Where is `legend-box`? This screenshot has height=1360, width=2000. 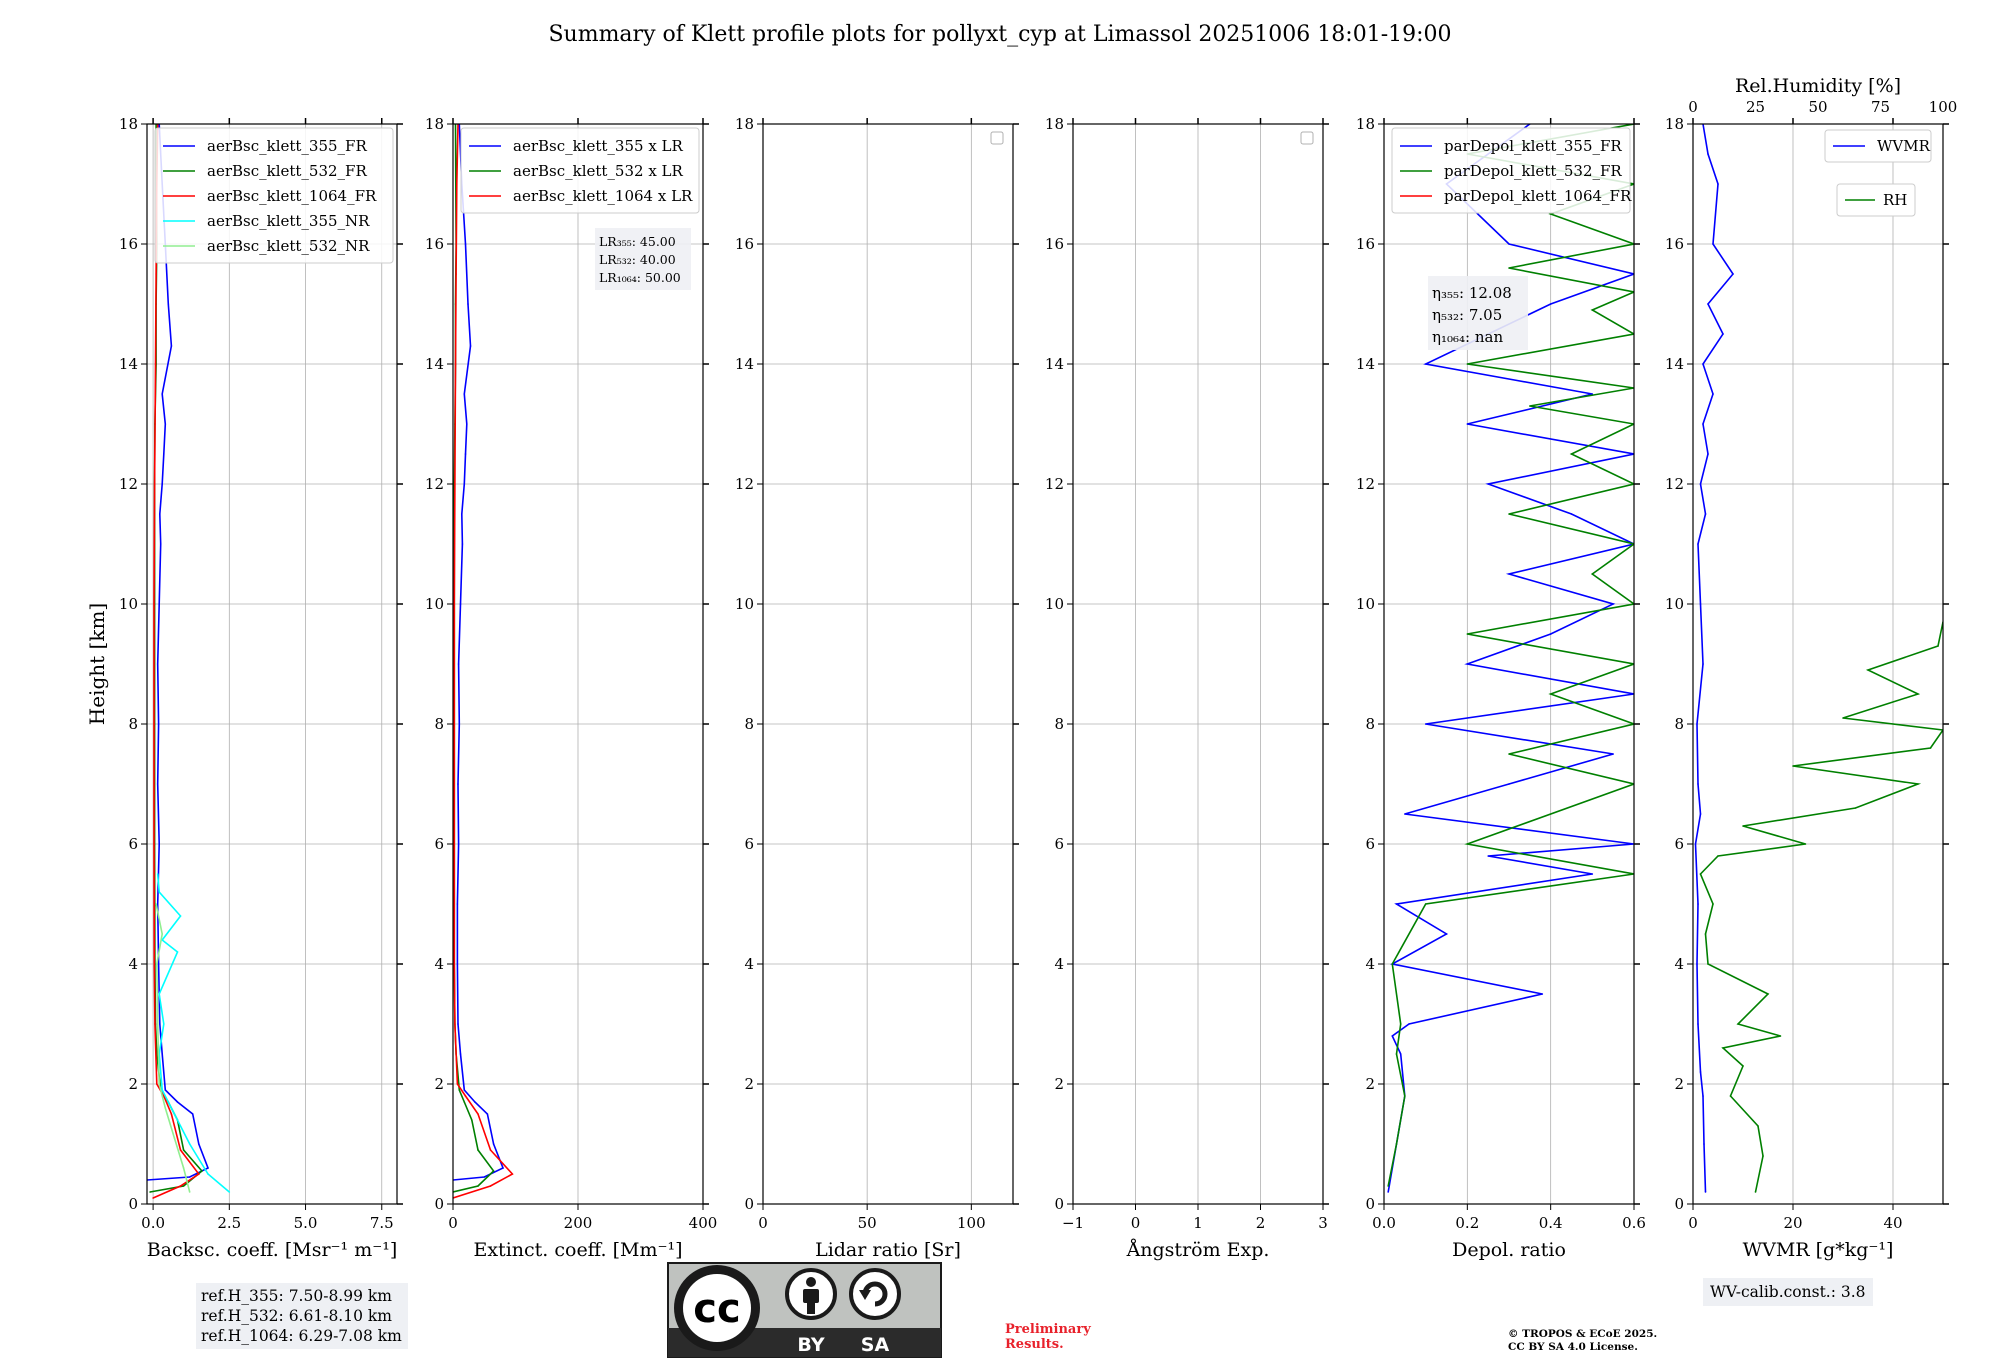
legend-box is located at coordinates (274, 195).